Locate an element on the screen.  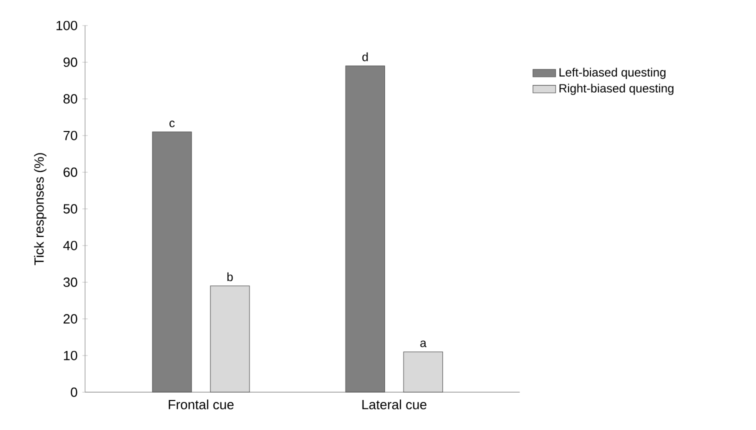
y-tick-label: 30 is located at coordinates (70, 282).